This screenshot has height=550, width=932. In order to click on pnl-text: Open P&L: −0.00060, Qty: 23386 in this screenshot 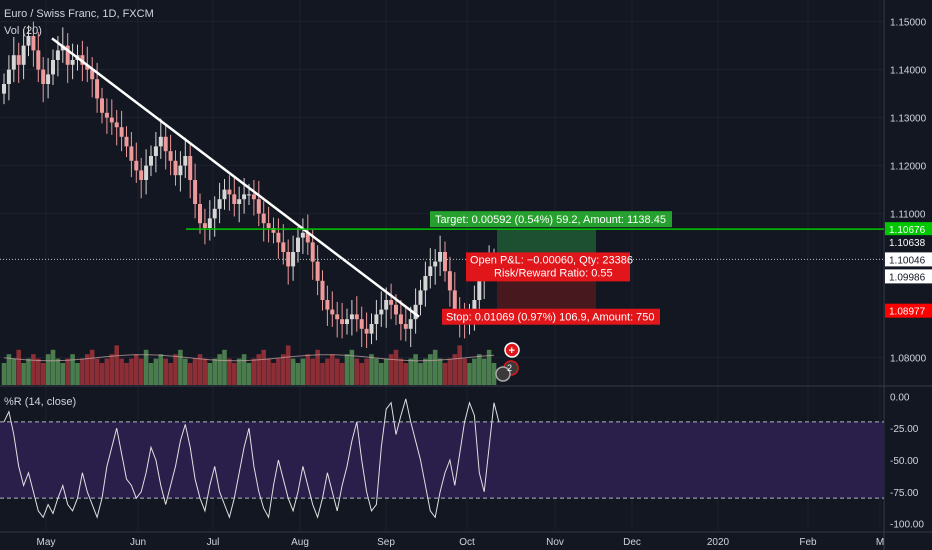, I will do `click(551, 260)`.